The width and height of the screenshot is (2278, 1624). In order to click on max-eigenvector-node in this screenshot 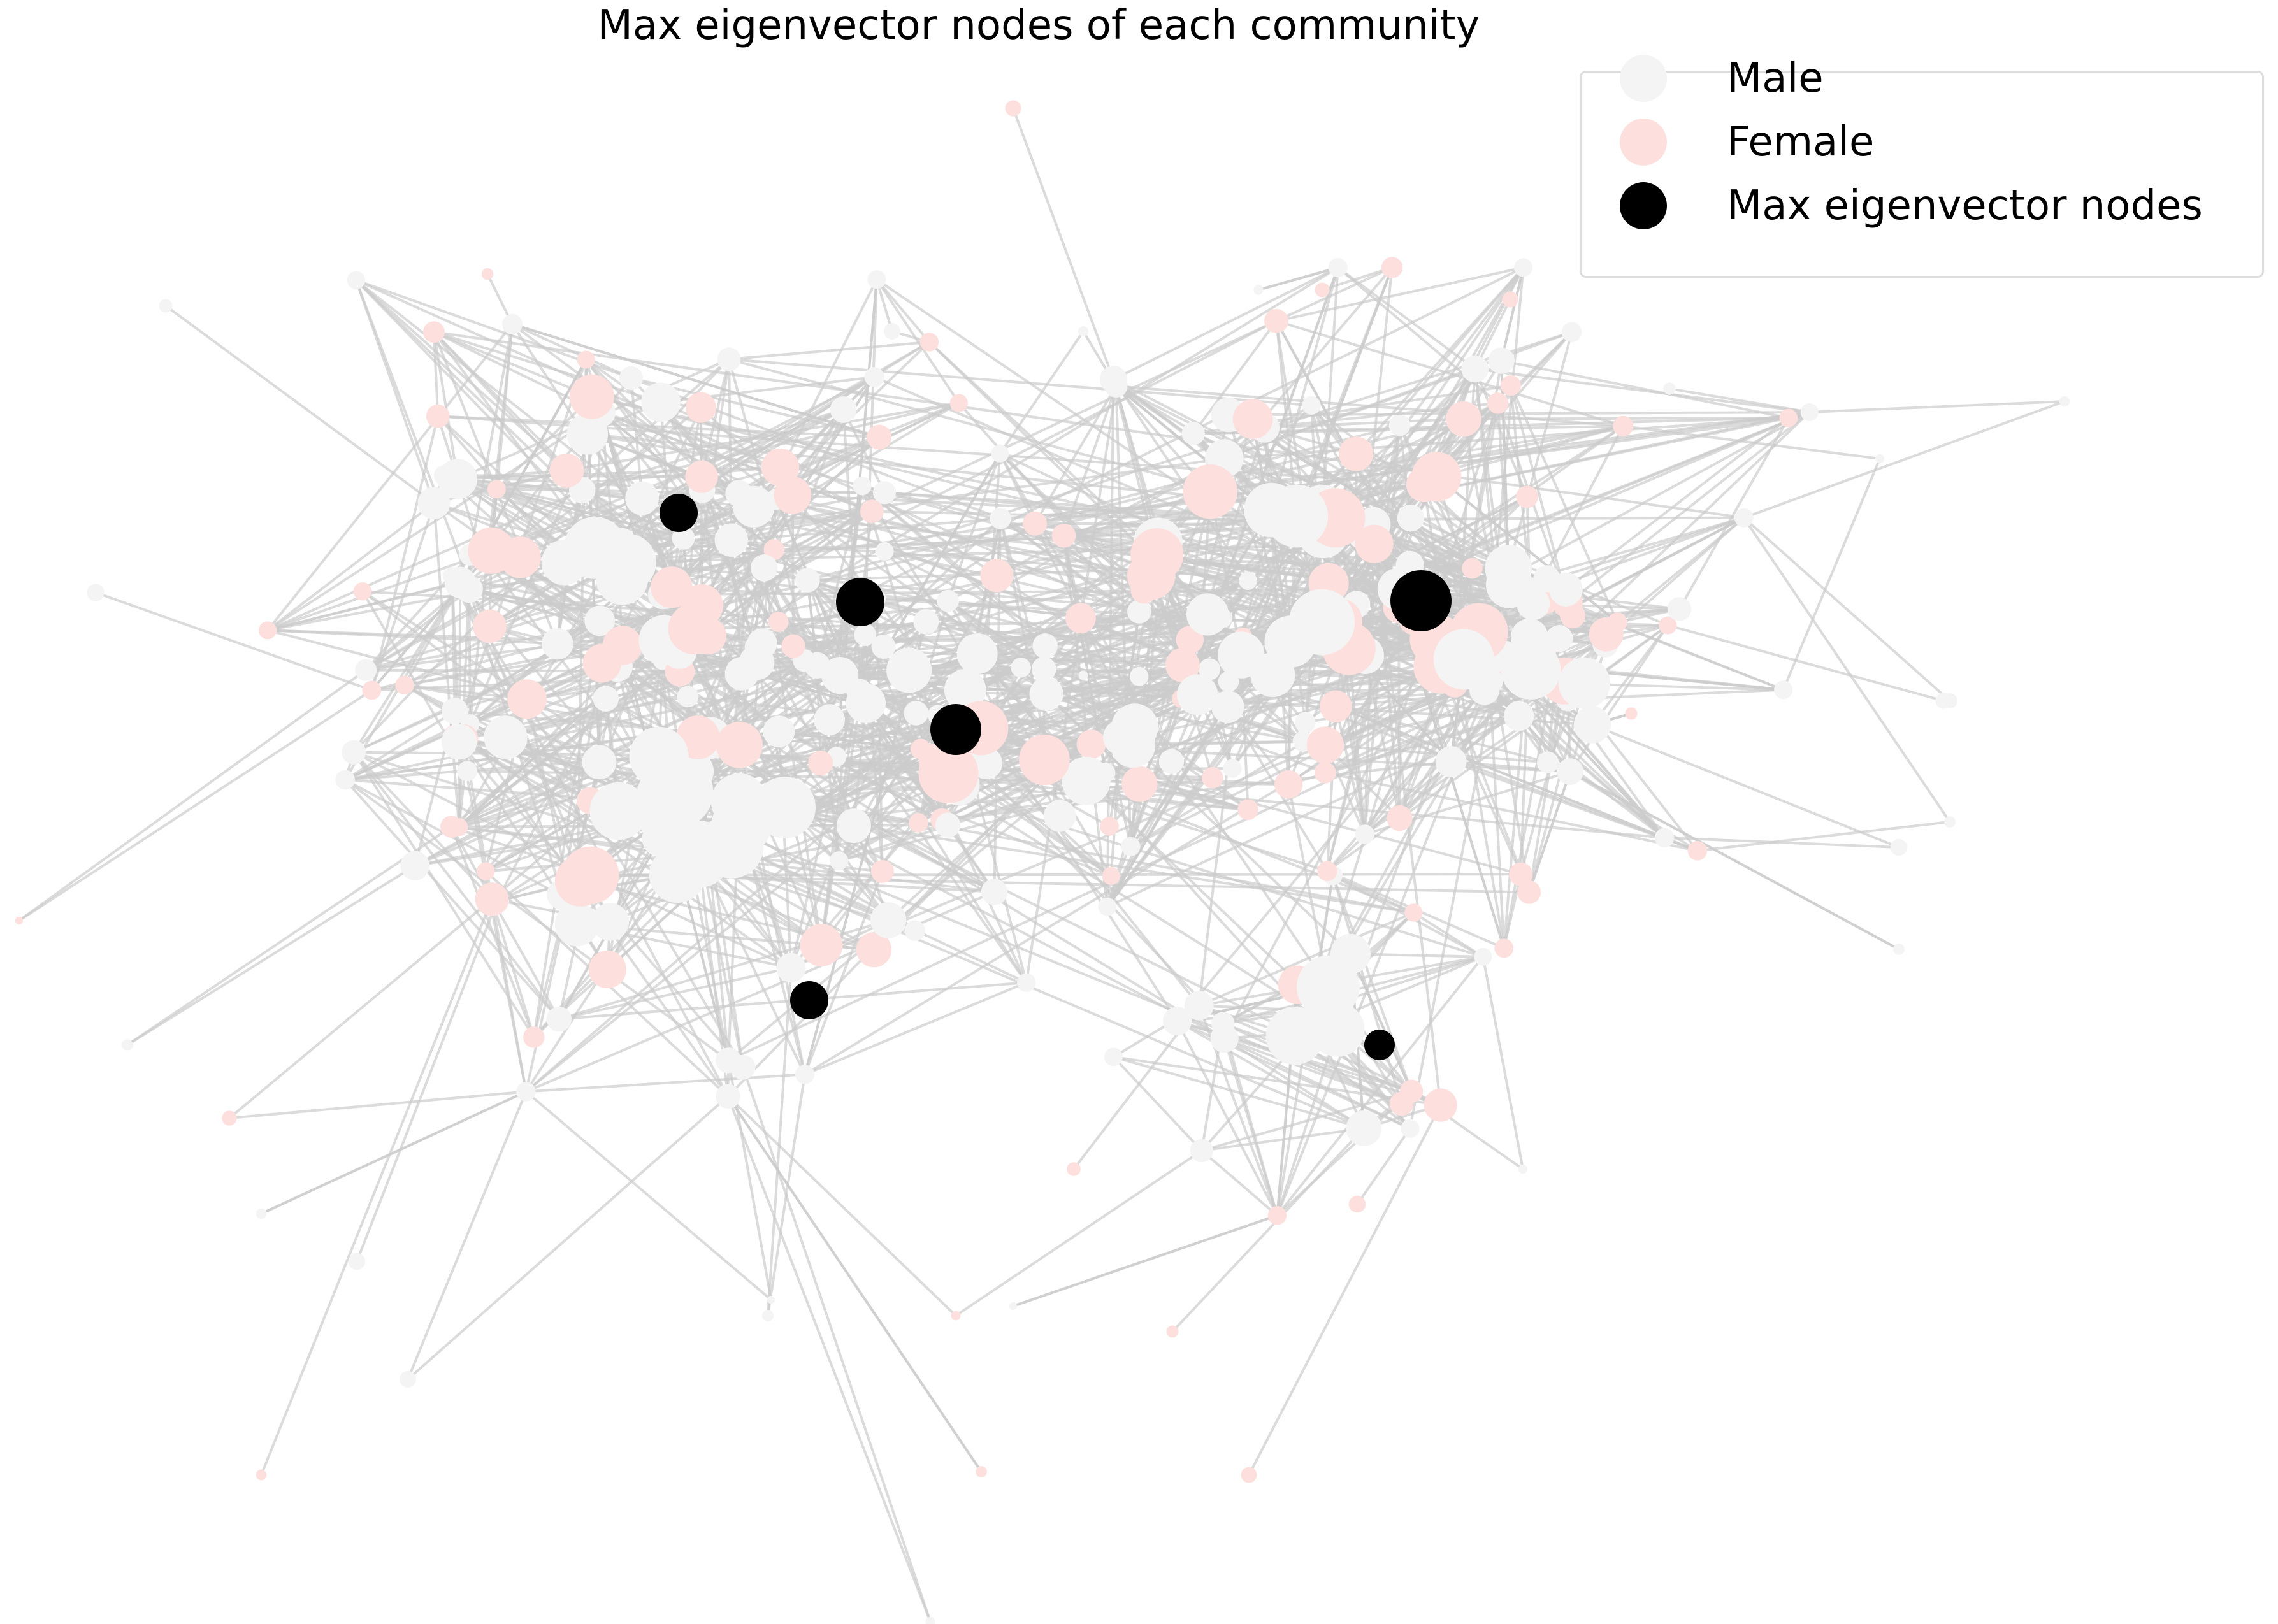, I will do `click(1421, 600)`.